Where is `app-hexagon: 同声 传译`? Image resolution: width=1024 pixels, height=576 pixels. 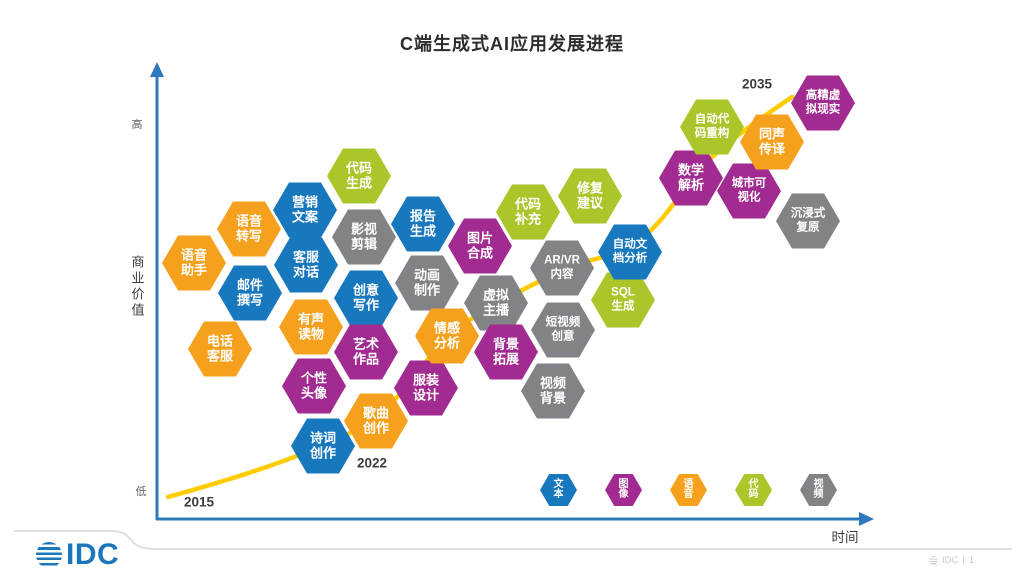
app-hexagon: 同声 传译 is located at coordinates (772, 142).